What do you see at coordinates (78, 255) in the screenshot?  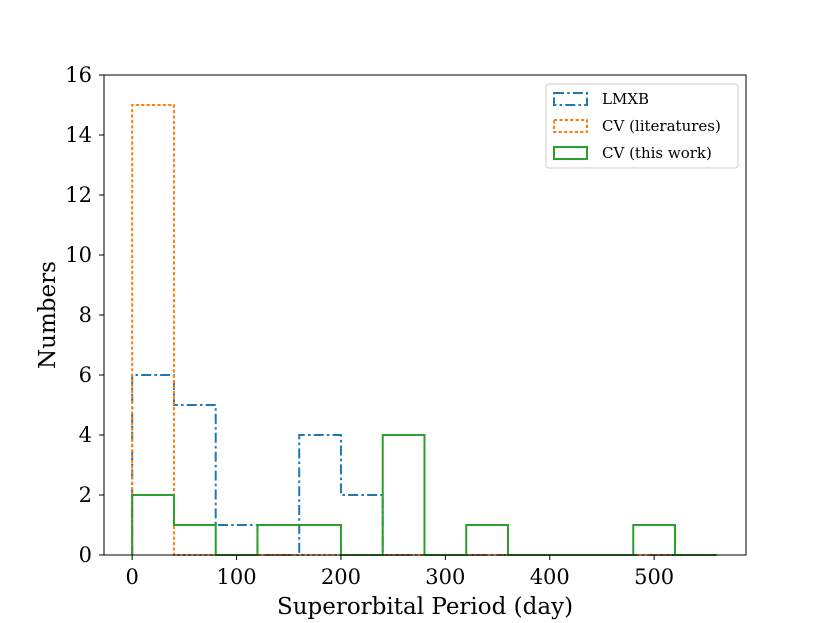 I see `y-tick-label: 10` at bounding box center [78, 255].